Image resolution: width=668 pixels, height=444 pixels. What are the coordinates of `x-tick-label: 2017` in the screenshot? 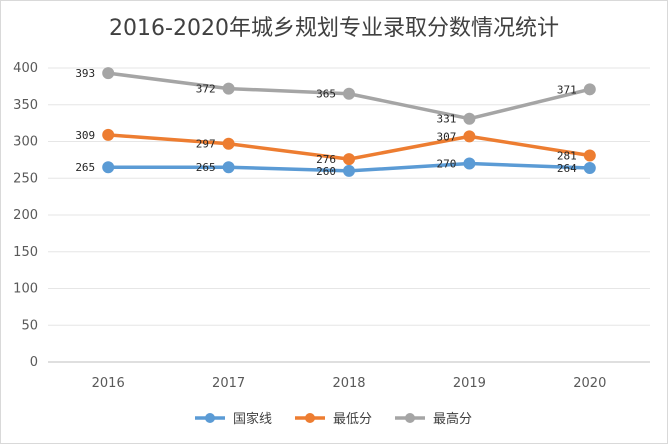 It's located at (228, 383).